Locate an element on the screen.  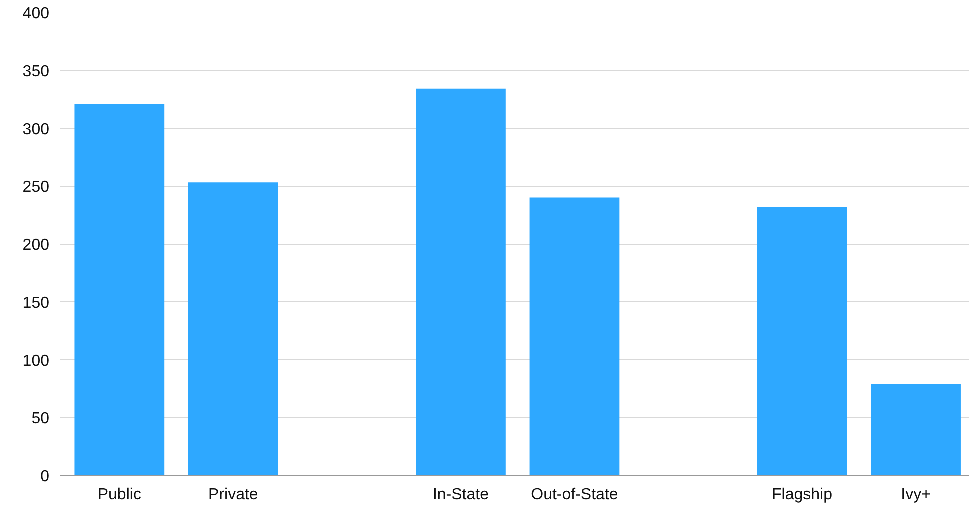
x-tick-label: In-State is located at coordinates (461, 495).